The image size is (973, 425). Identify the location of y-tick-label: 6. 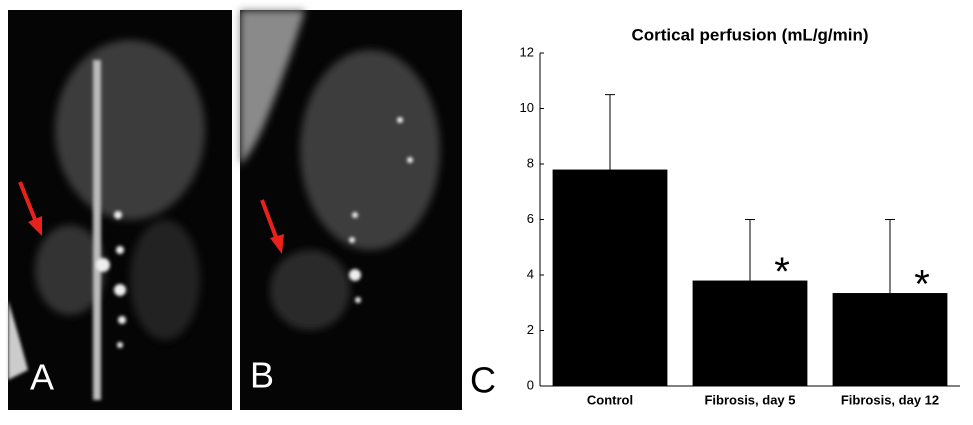
(530, 218).